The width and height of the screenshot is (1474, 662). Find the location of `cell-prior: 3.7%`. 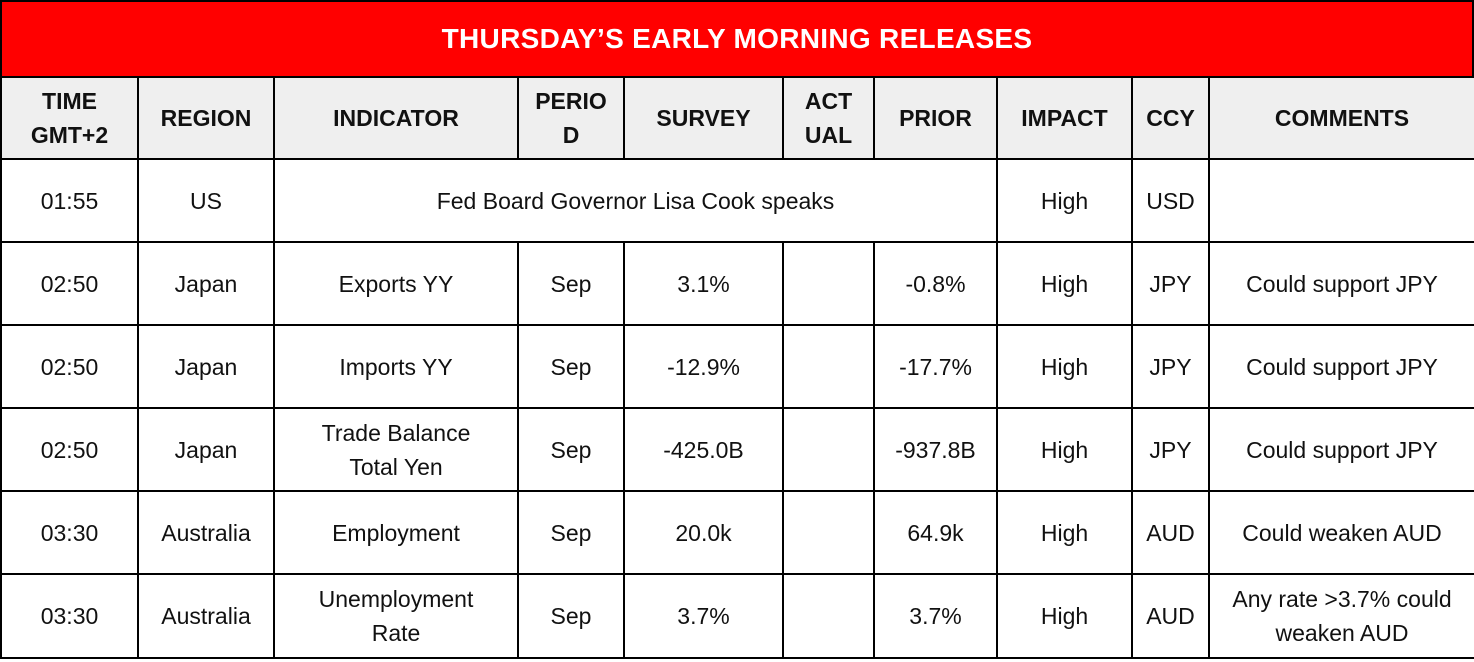

cell-prior: 3.7% is located at coordinates (935, 616).